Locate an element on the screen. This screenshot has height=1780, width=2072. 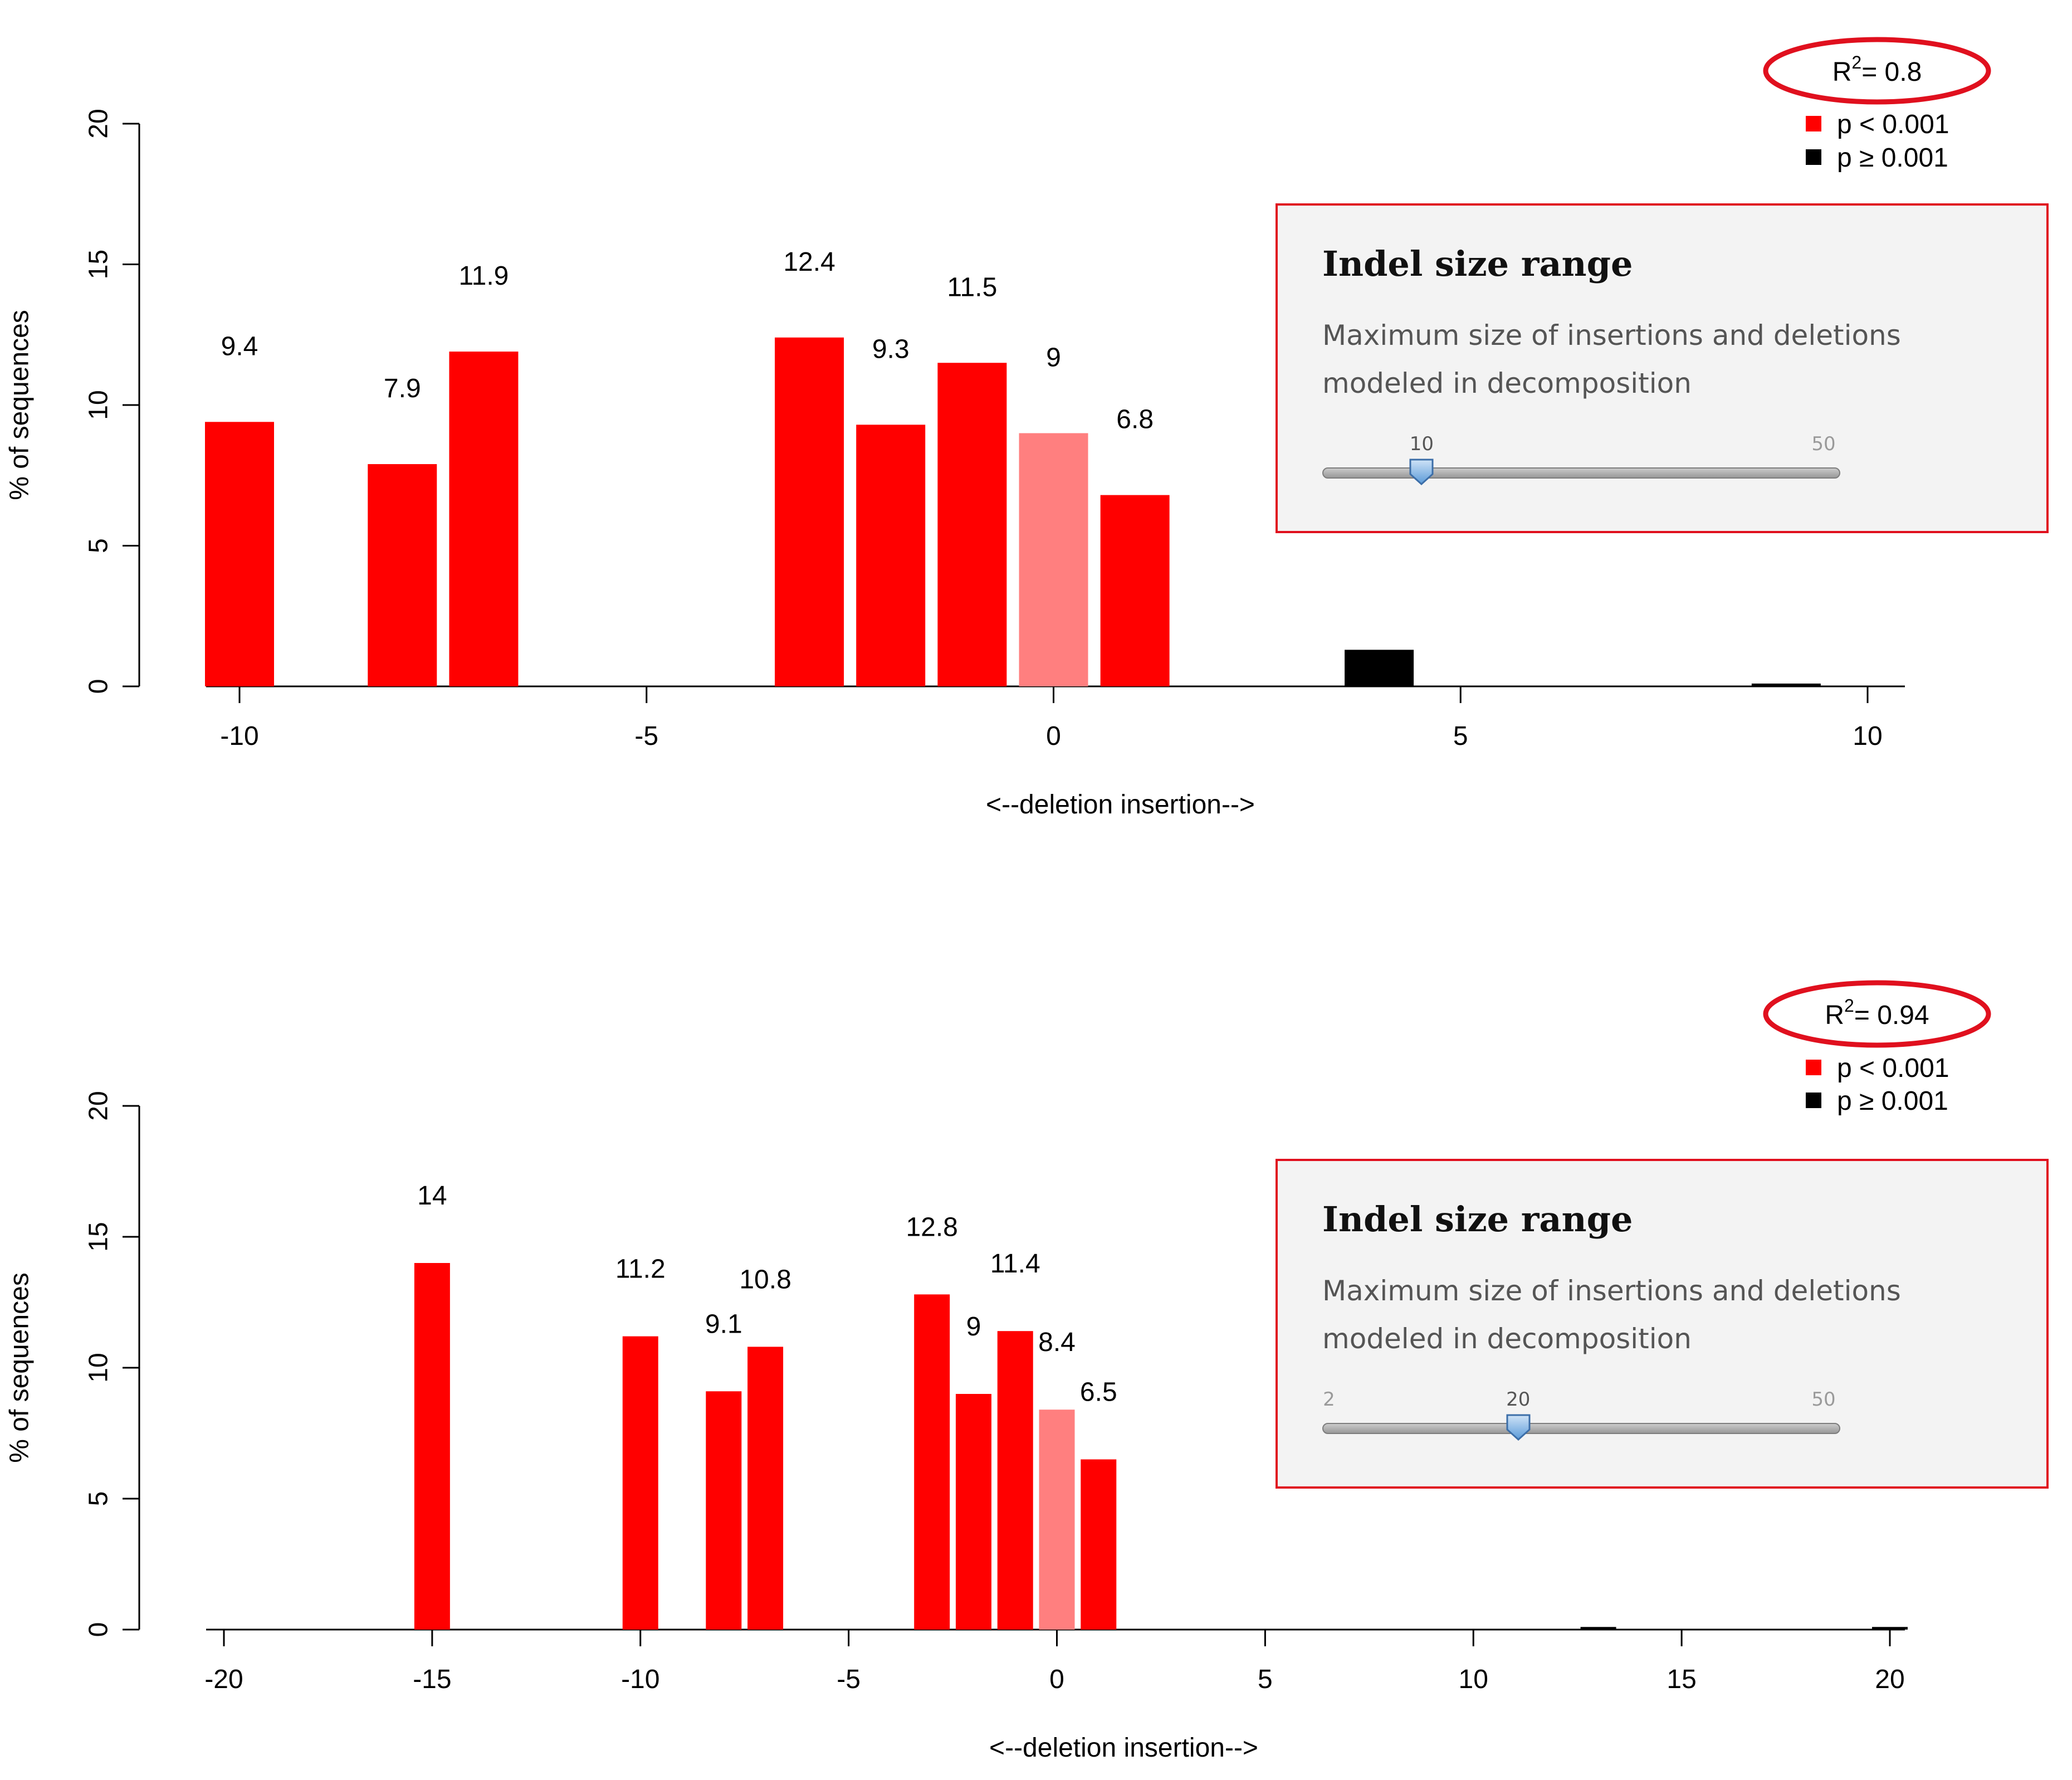
slider-value-label: 10 is located at coordinates (1422, 444).